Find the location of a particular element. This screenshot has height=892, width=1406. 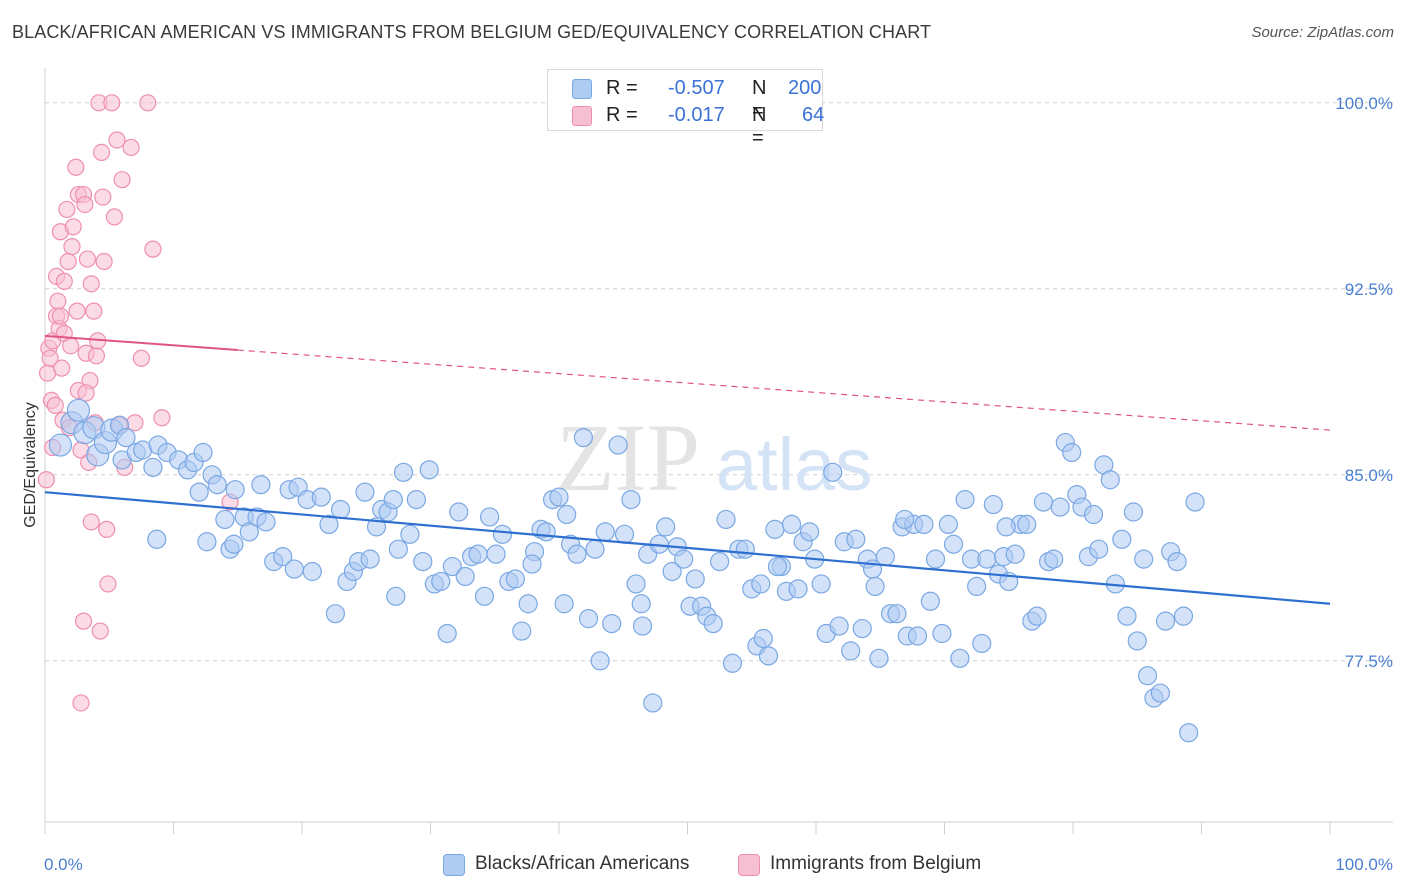

bottom-legend-swatch-pink is located at coordinates (749, 865).